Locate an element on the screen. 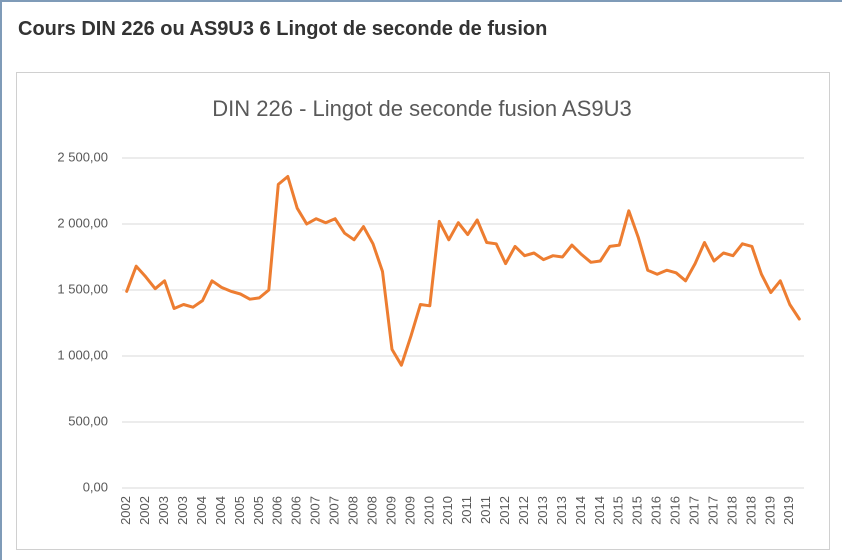 This screenshot has height=560, width=842. y-tick-label: 1 500,00 is located at coordinates (82, 288).